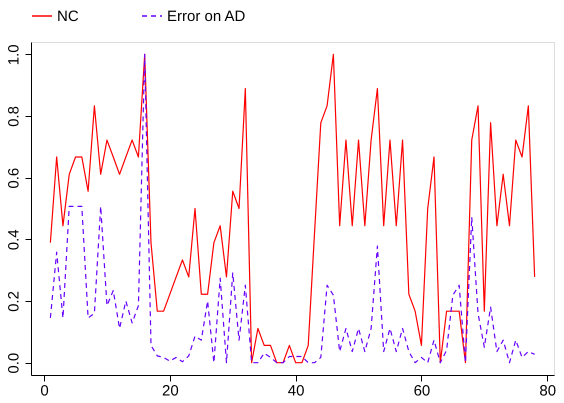 The height and width of the screenshot is (403, 564). I want to click on legend-label: NC, so click(68, 16).